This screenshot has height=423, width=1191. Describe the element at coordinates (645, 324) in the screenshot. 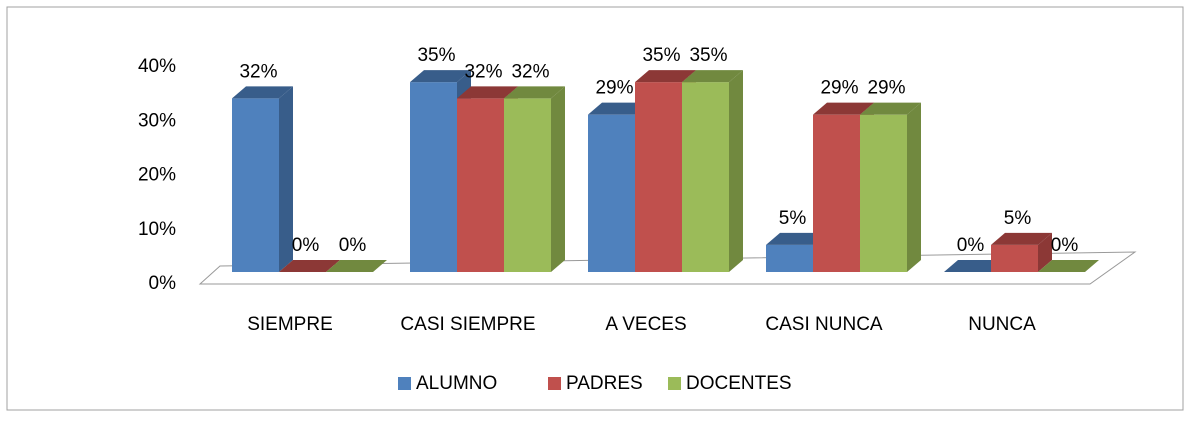

I see `x-tick-label: A VECES` at that location.